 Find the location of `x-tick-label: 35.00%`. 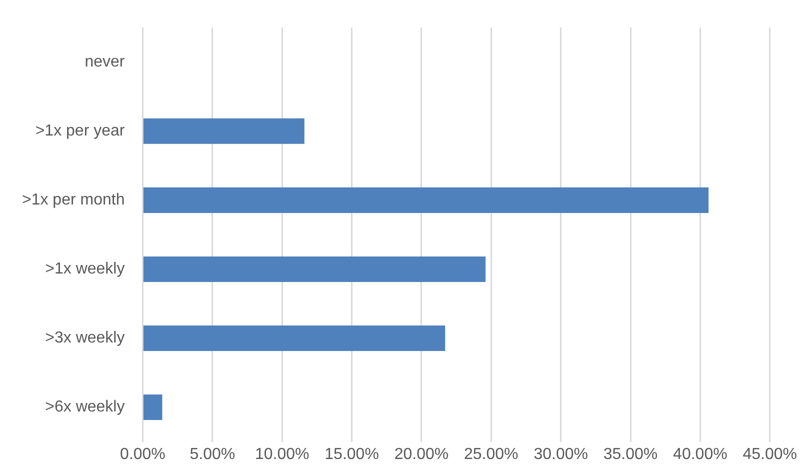

x-tick-label: 35.00% is located at coordinates (630, 454).